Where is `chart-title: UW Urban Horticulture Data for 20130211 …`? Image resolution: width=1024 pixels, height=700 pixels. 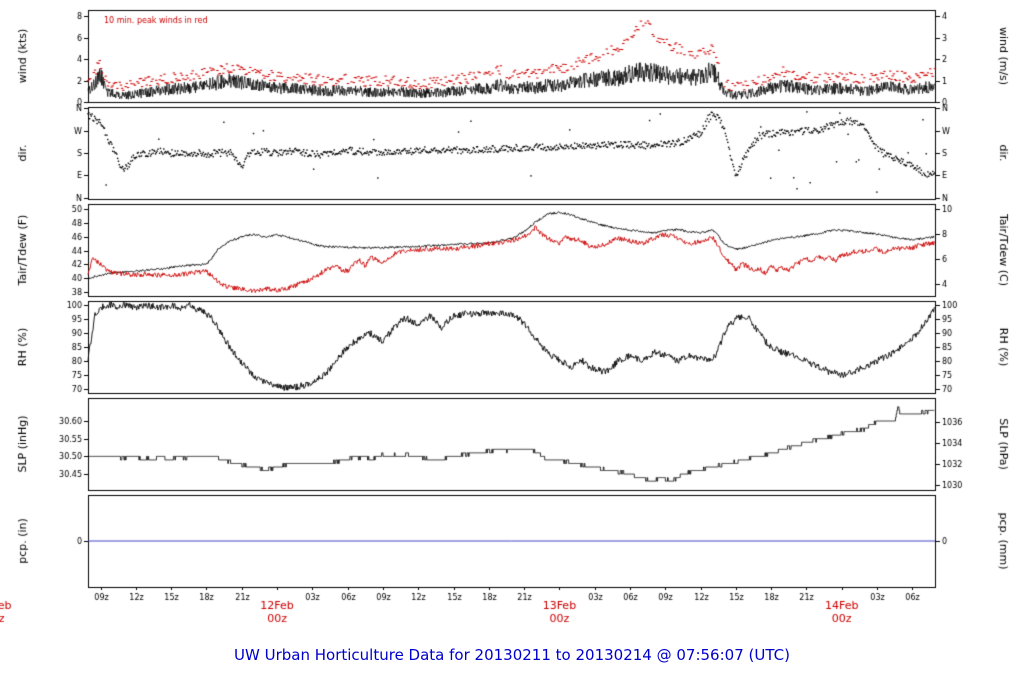
chart-title: UW Urban Horticulture Data for 20130211 … is located at coordinates (512, 655).